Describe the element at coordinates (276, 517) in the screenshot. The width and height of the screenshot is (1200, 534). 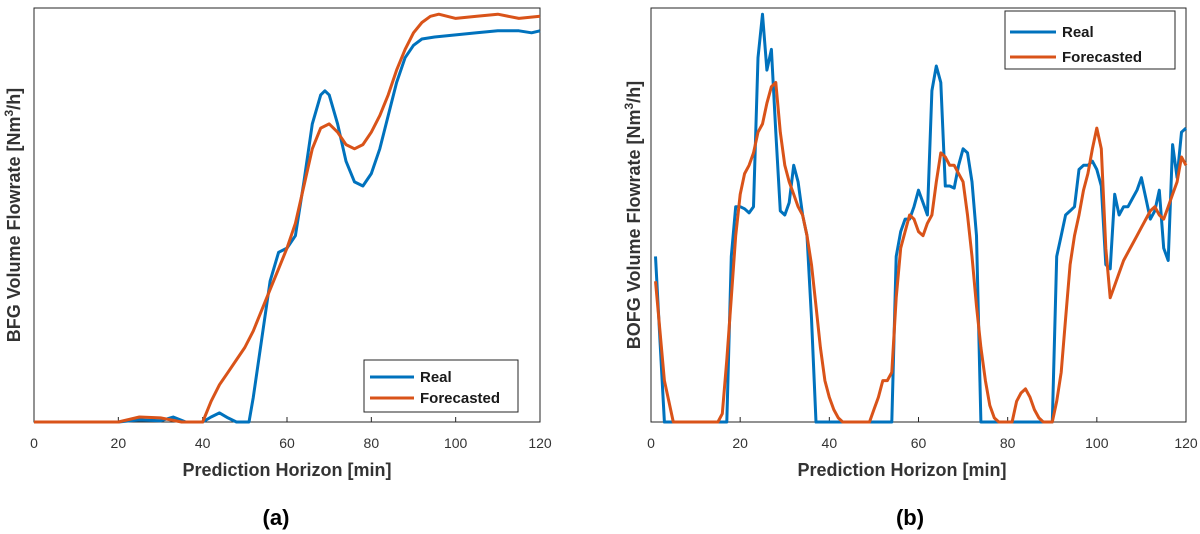
I see `panel-caption-a: (a)` at that location.